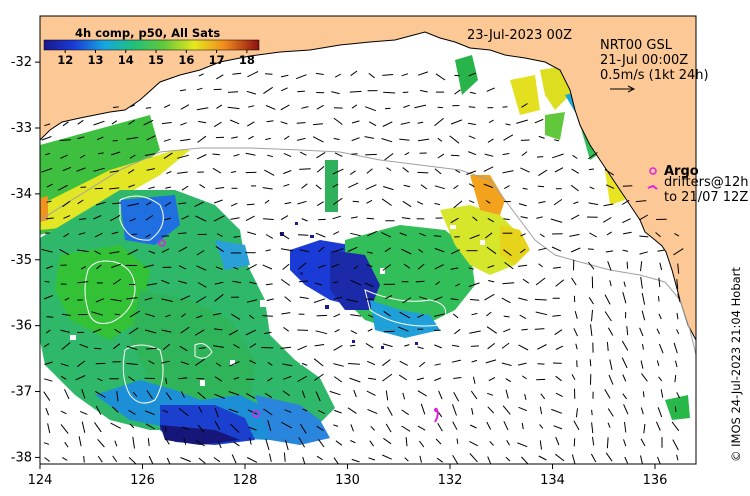 Image resolution: width=750 pixels, height=496 pixels. I want to click on lat-tick-label: -32, so click(21, 62).